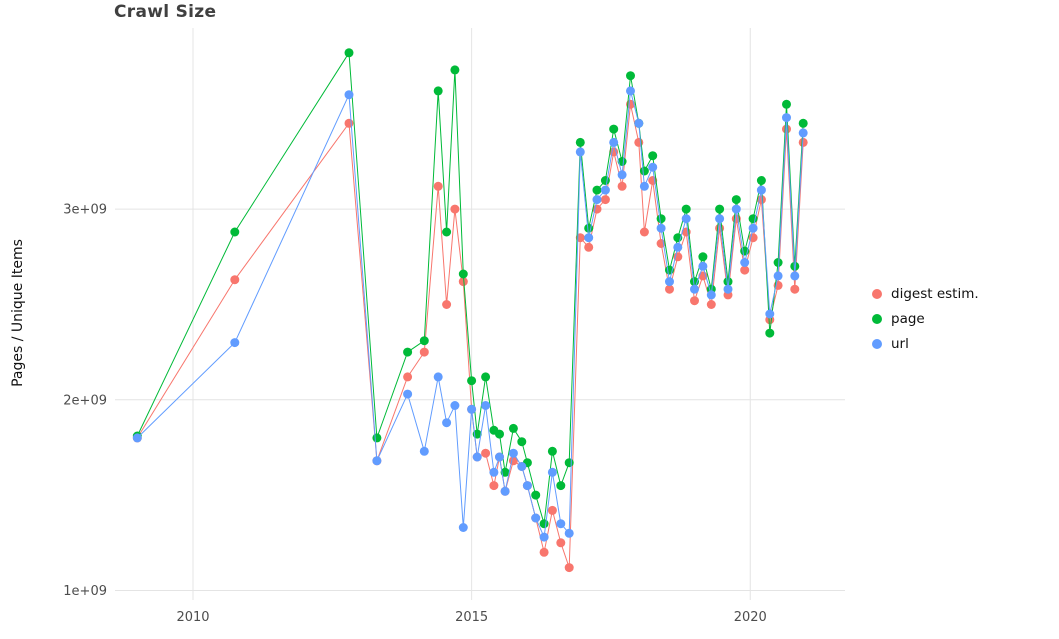  I want to click on y-tick-label: 3e+09, so click(85, 210).